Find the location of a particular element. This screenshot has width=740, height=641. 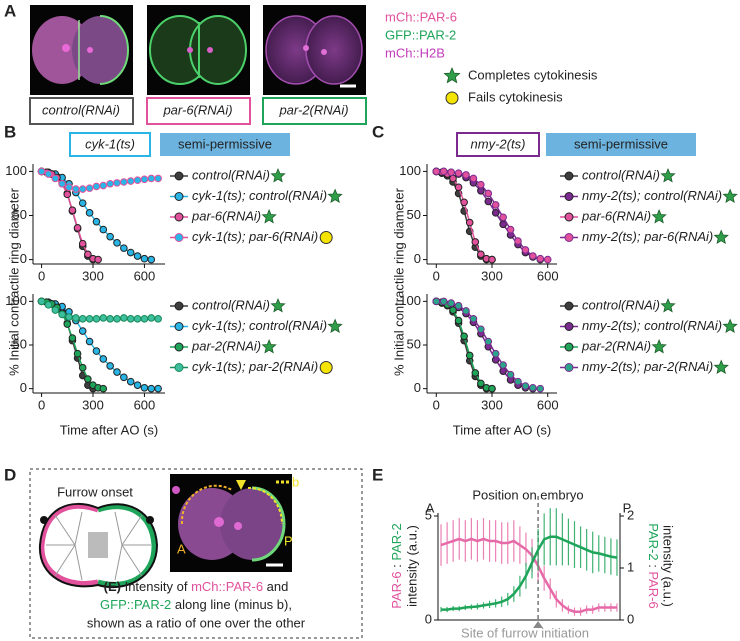

line-label: A is located at coordinates (181, 548).